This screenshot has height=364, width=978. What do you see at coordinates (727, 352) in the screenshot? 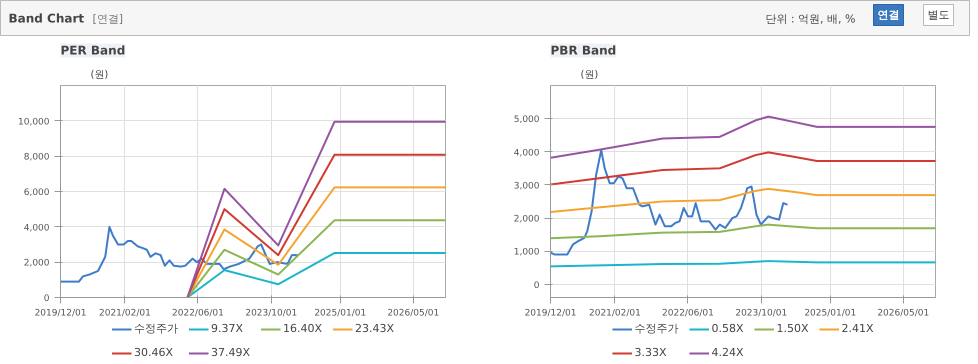
I see `legend-label: 4.24X` at bounding box center [727, 352].